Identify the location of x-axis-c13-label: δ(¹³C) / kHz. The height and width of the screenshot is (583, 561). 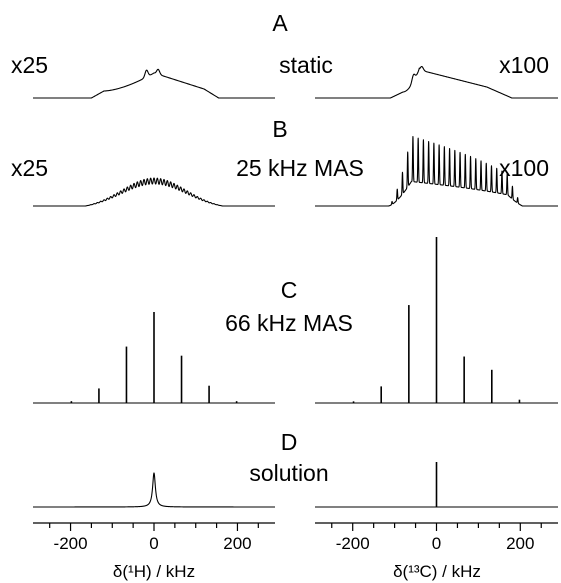
(437, 571).